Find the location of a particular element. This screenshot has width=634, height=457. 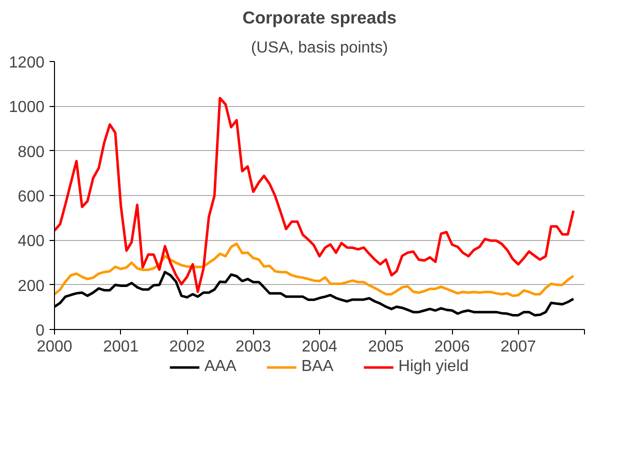

legend-label: BAA is located at coordinates (317, 367).